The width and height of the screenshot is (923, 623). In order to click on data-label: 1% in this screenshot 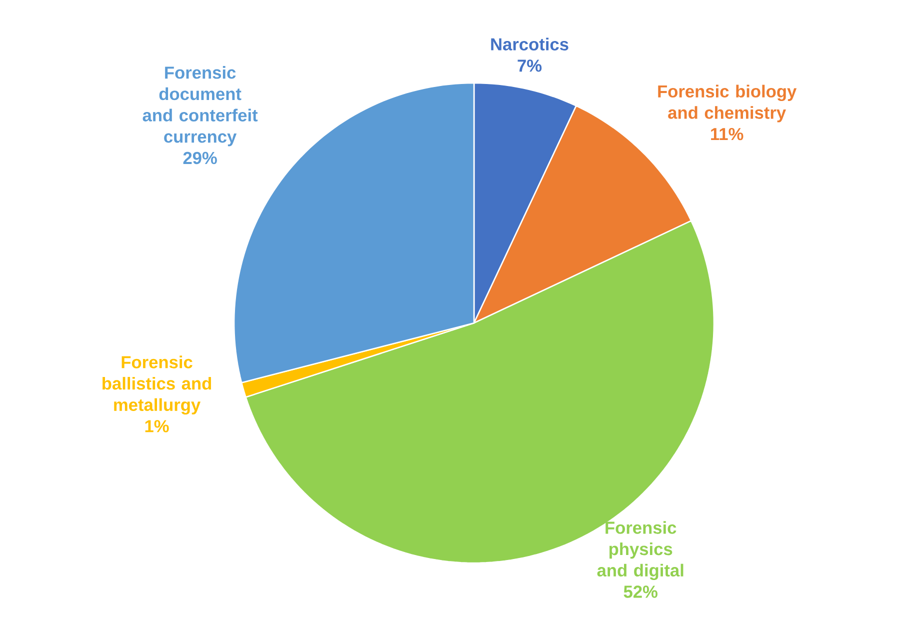, I will do `click(157, 426)`.